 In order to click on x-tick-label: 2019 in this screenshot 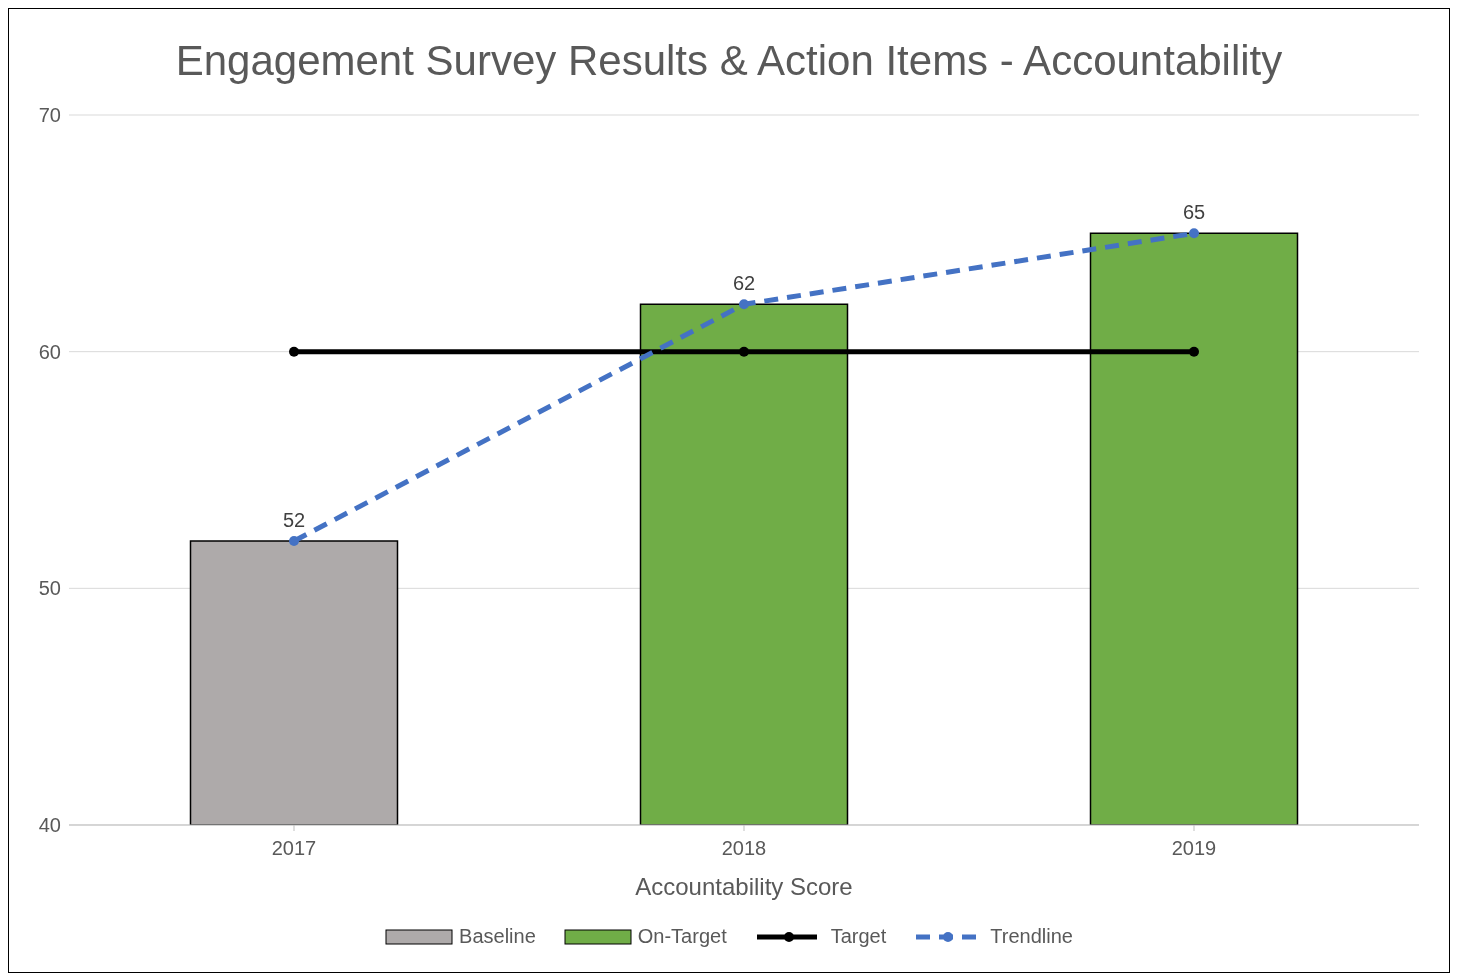, I will do `click(1194, 848)`.